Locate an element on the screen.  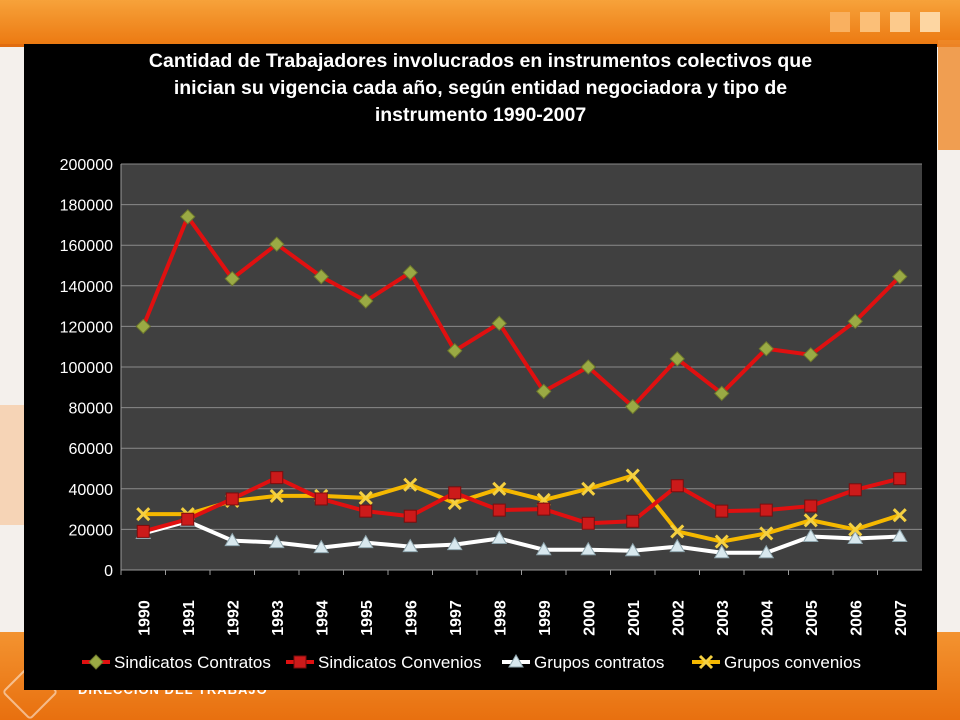
x-tick-label: 1991 is located at coordinates (189, 618).